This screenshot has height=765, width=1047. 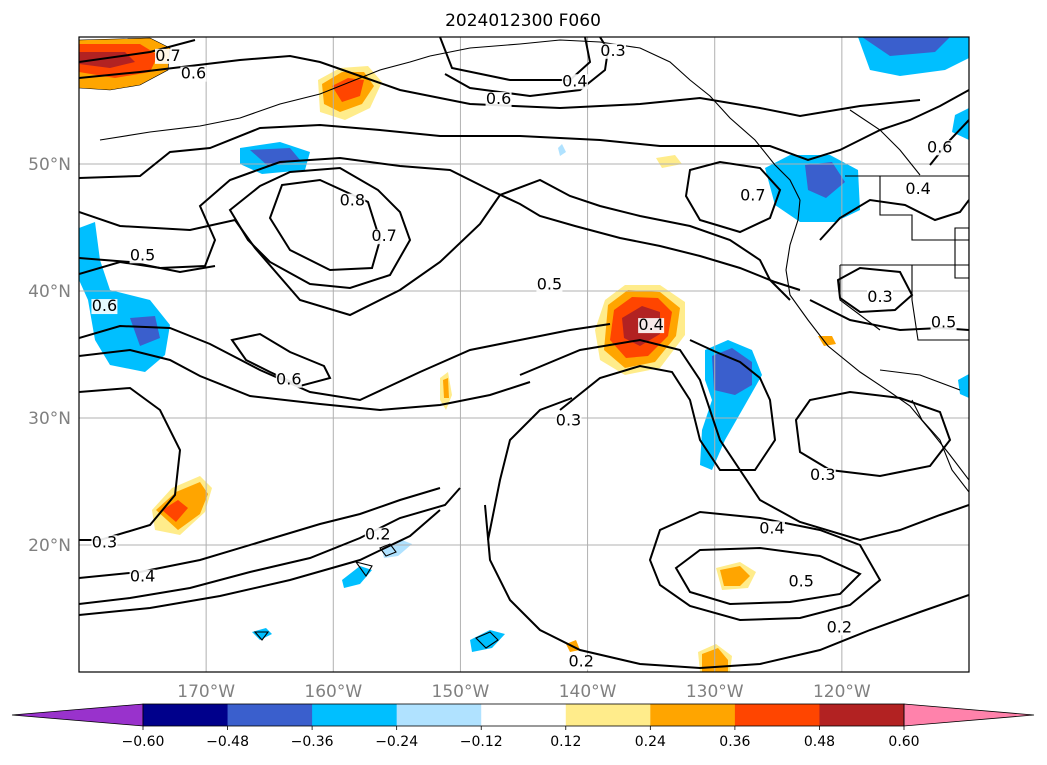 I want to click on contour-0.5-left, so click(x=147, y=265).